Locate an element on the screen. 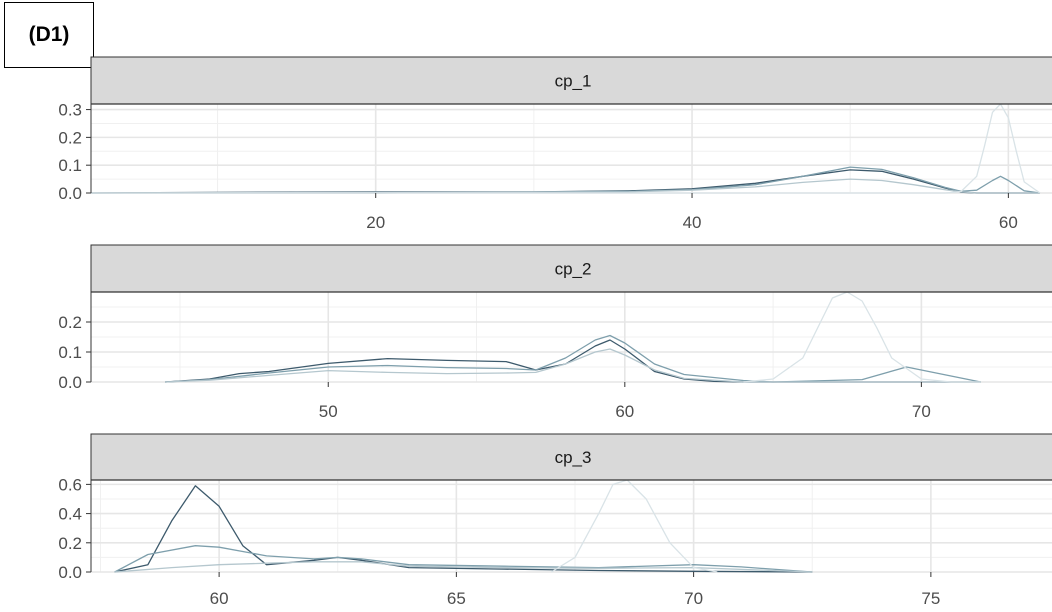 The height and width of the screenshot is (612, 1052). y-tick-label: 0.3 is located at coordinates (70, 110).